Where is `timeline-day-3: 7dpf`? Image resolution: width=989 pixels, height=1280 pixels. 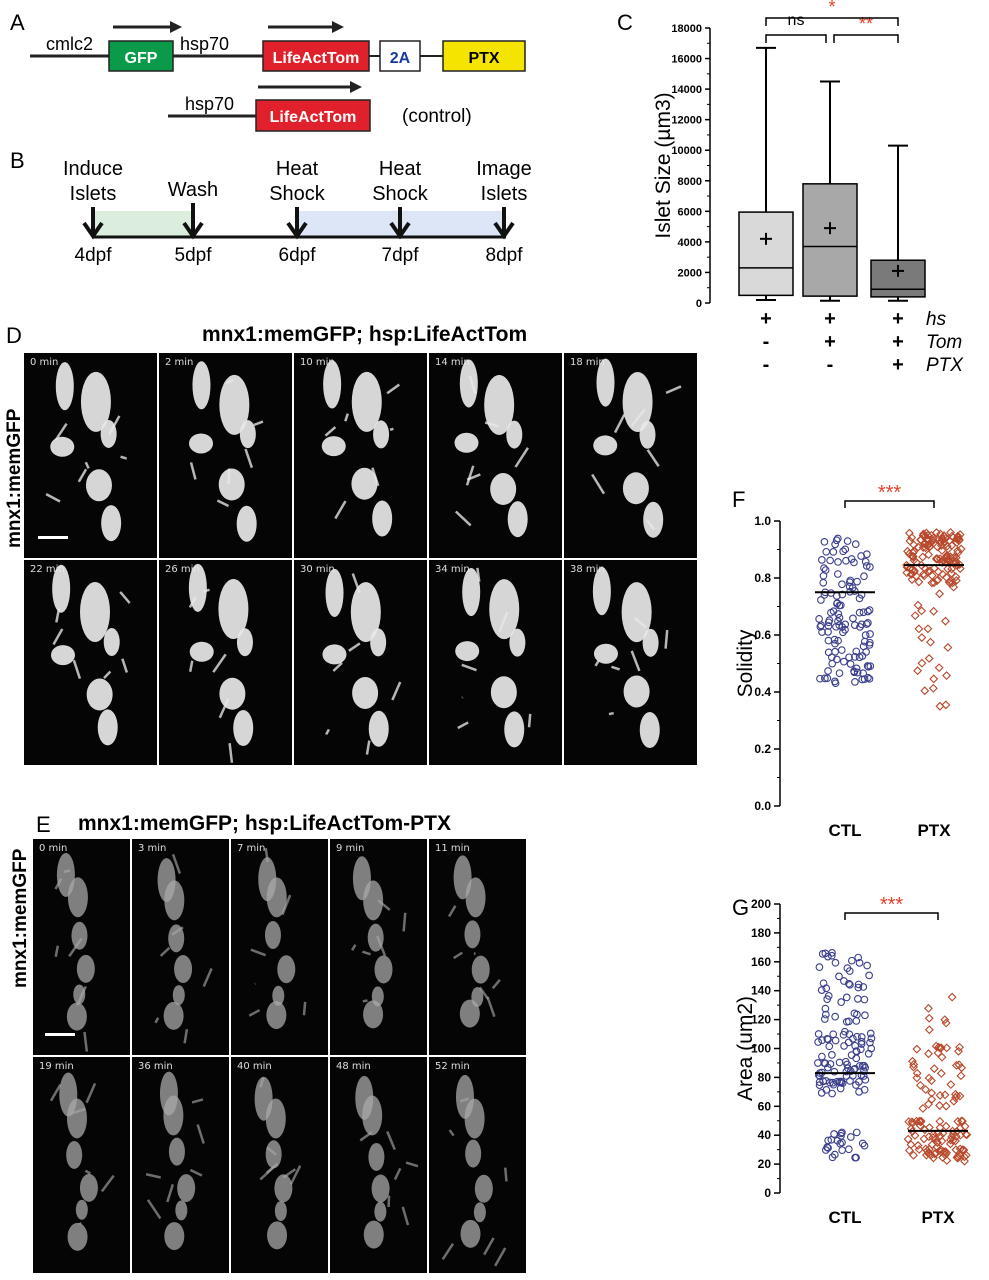 timeline-day-3: 7dpf is located at coordinates (401, 255).